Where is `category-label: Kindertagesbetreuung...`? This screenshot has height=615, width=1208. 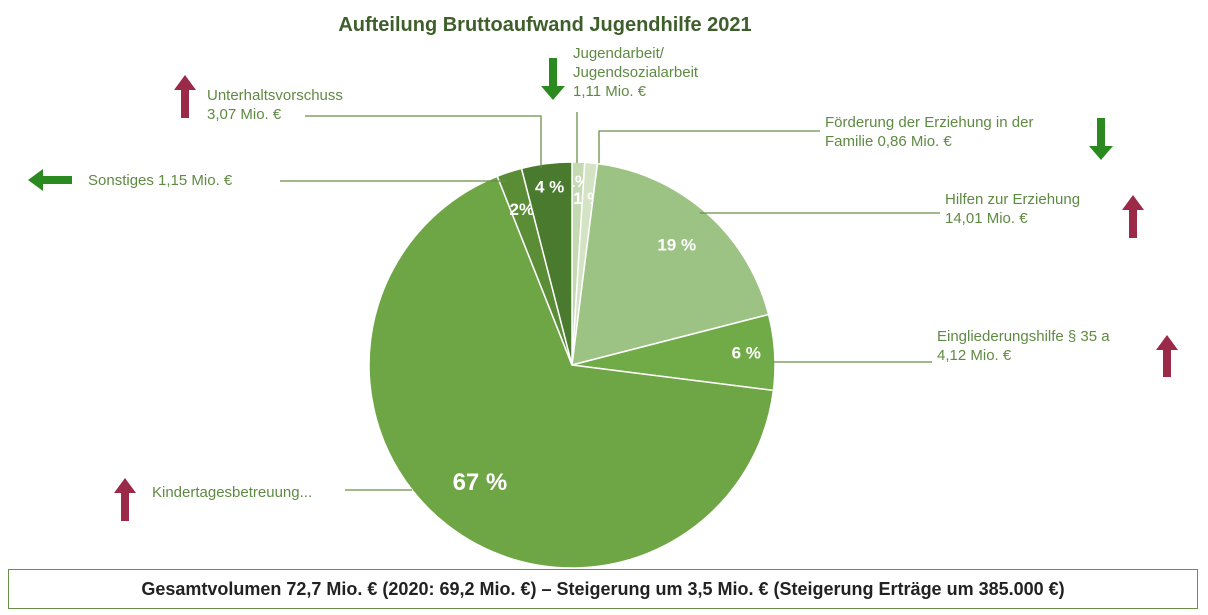
category-label: Kindertagesbetreuung... is located at coordinates (232, 492).